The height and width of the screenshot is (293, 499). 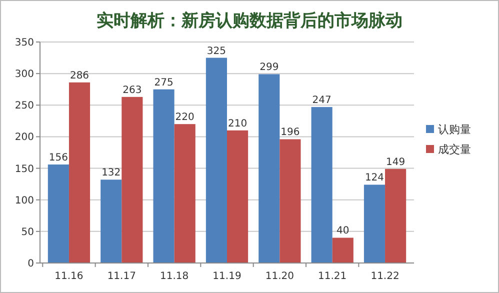 What do you see at coordinates (24, 138) in the screenshot?
I see `y-tick-label: 200` at bounding box center [24, 138].